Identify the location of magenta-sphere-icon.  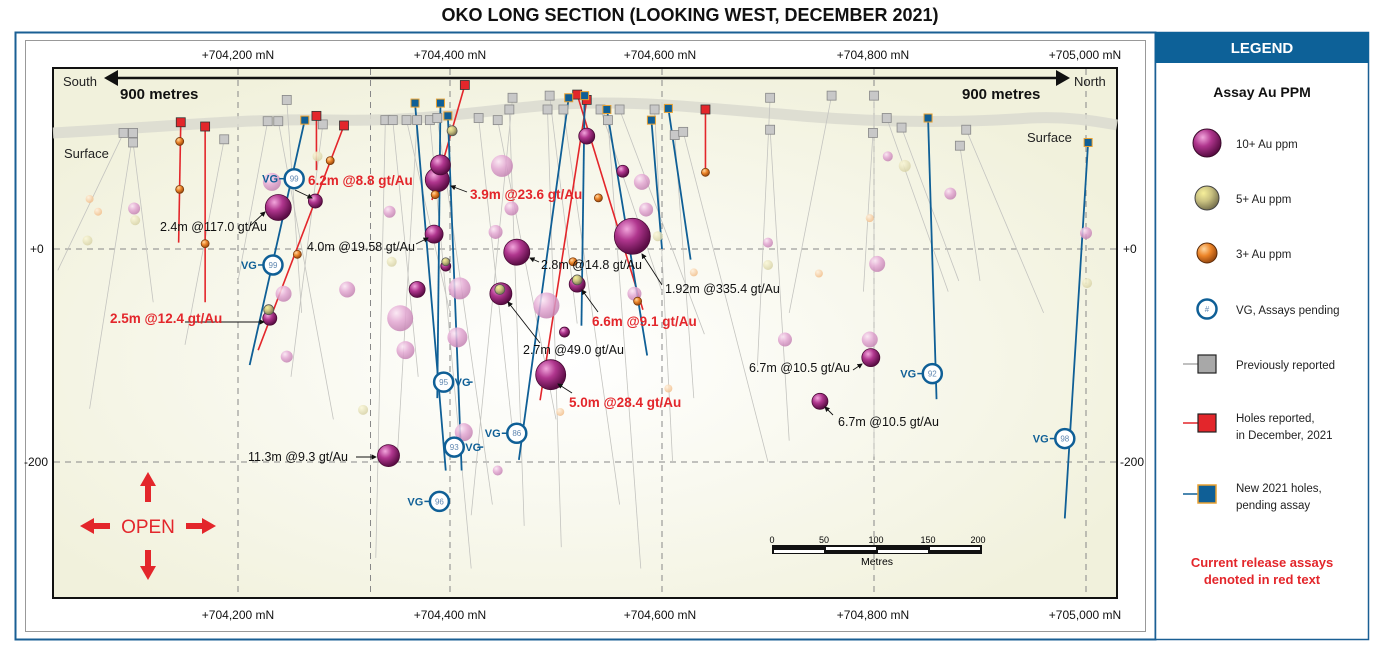
(1207, 143).